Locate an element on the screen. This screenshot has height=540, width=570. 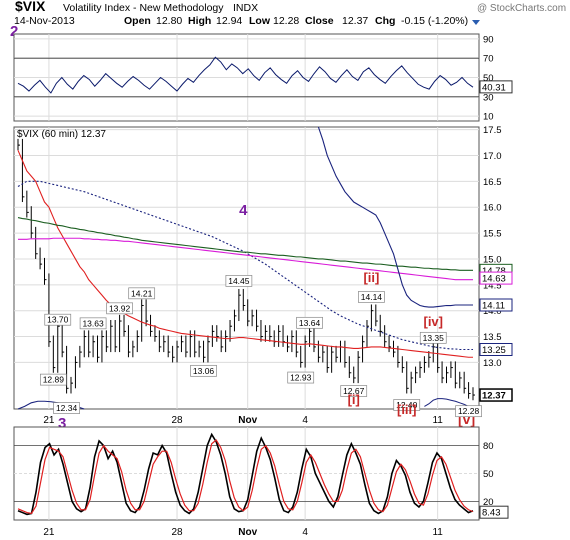
wave-label: 4 is located at coordinates (243, 210).